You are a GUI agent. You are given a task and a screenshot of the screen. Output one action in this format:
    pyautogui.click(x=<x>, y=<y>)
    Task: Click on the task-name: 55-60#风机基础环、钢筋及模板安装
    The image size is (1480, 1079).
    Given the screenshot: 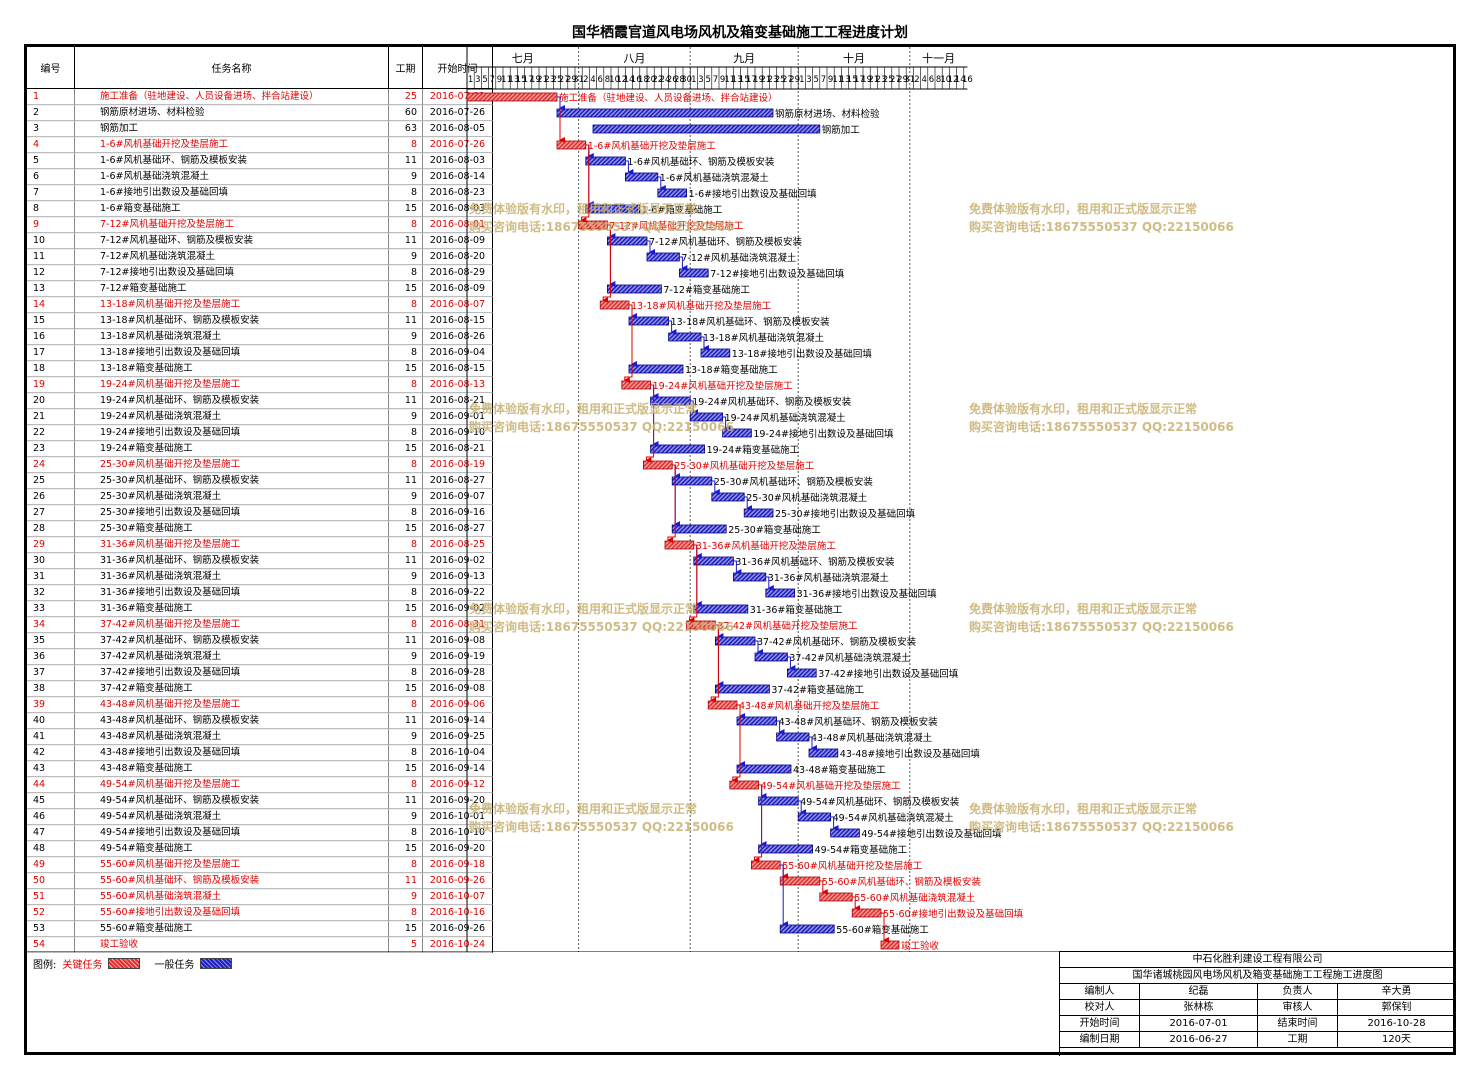 What is the action you would take?
    pyautogui.click(x=232, y=881)
    